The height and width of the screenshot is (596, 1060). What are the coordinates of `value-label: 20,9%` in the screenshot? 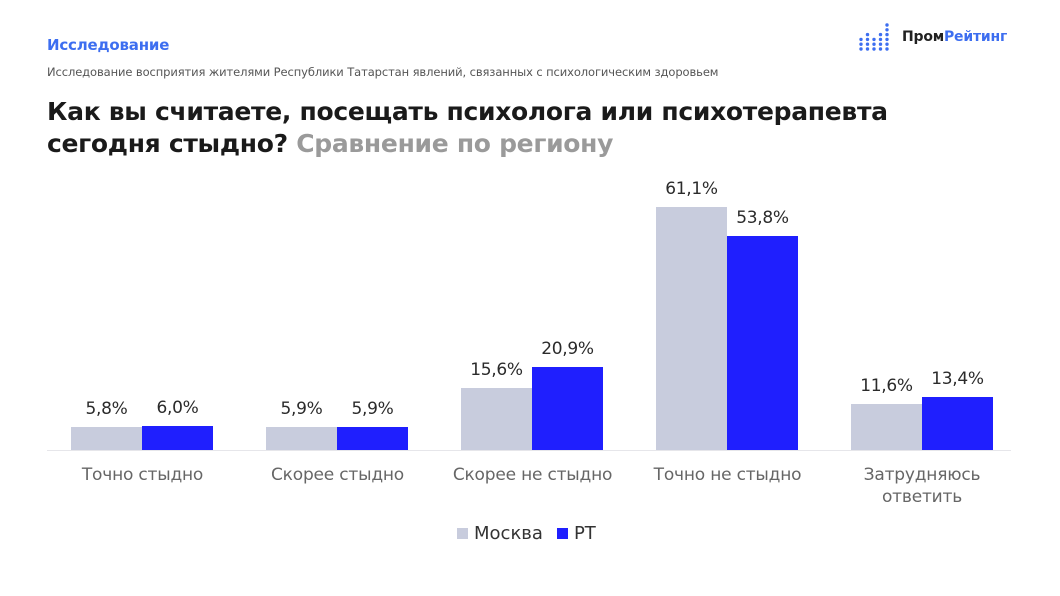 It's located at (567, 349).